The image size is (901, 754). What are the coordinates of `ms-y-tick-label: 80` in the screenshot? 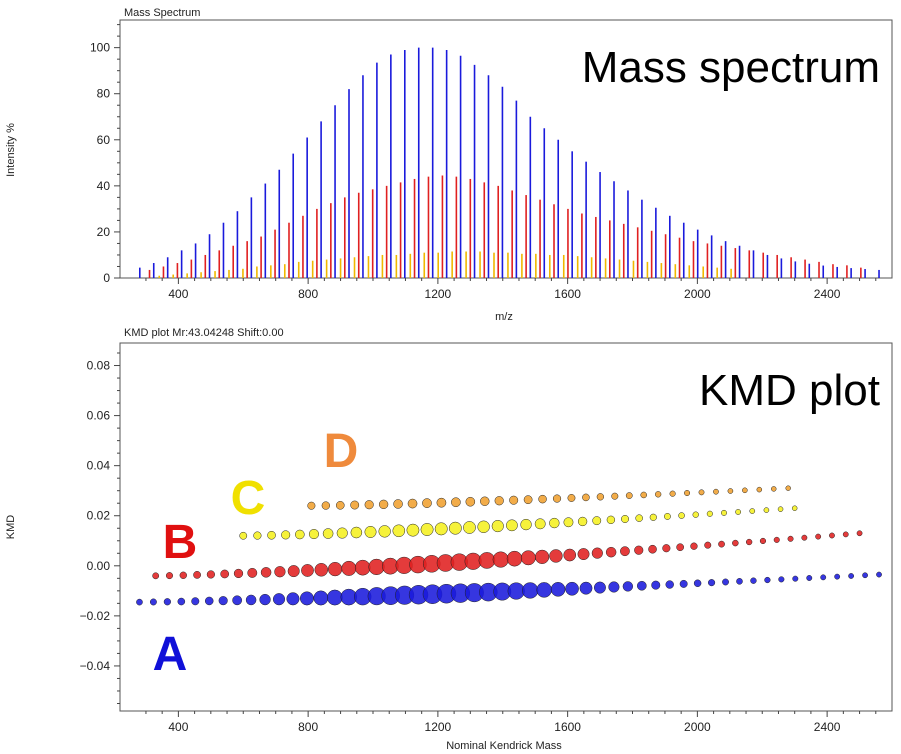 It's located at (104, 94).